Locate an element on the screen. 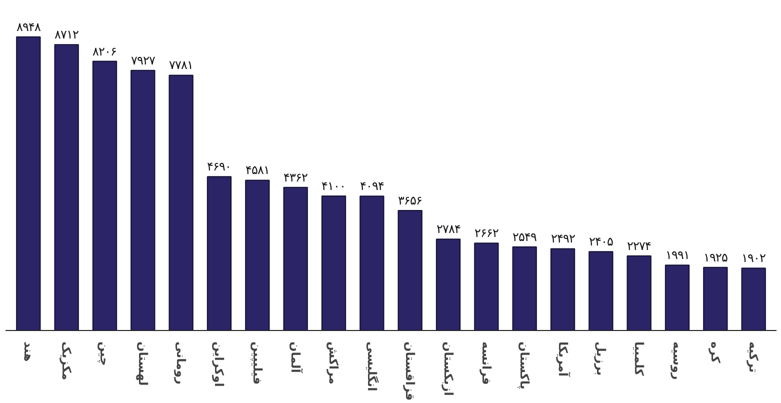  x-tick-label: پاکستان is located at coordinates (525, 366).